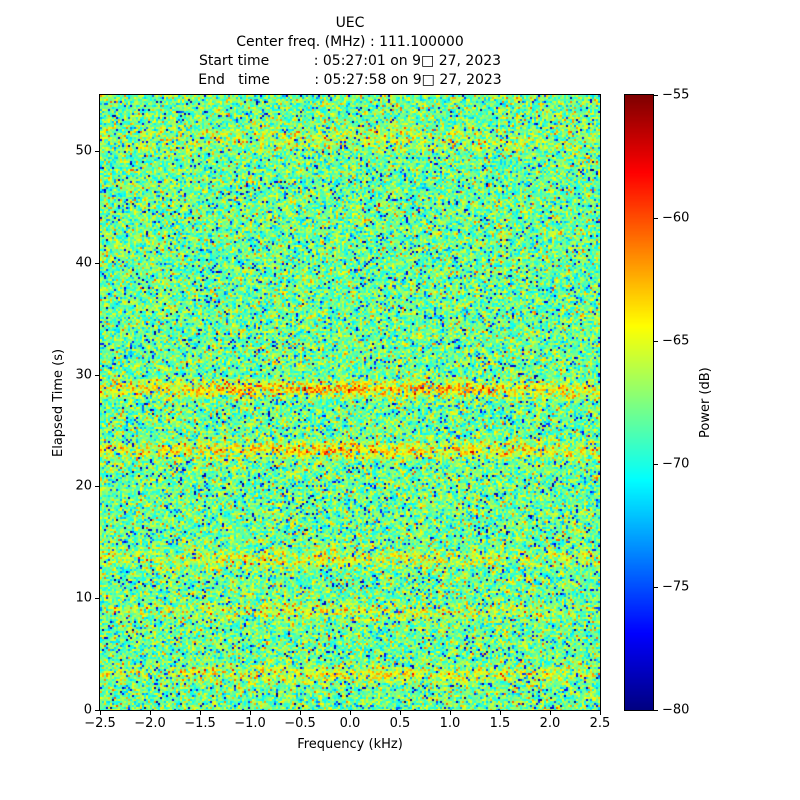  Describe the element at coordinates (150, 723) in the screenshot. I see `x-tick-label: −2.0` at that location.